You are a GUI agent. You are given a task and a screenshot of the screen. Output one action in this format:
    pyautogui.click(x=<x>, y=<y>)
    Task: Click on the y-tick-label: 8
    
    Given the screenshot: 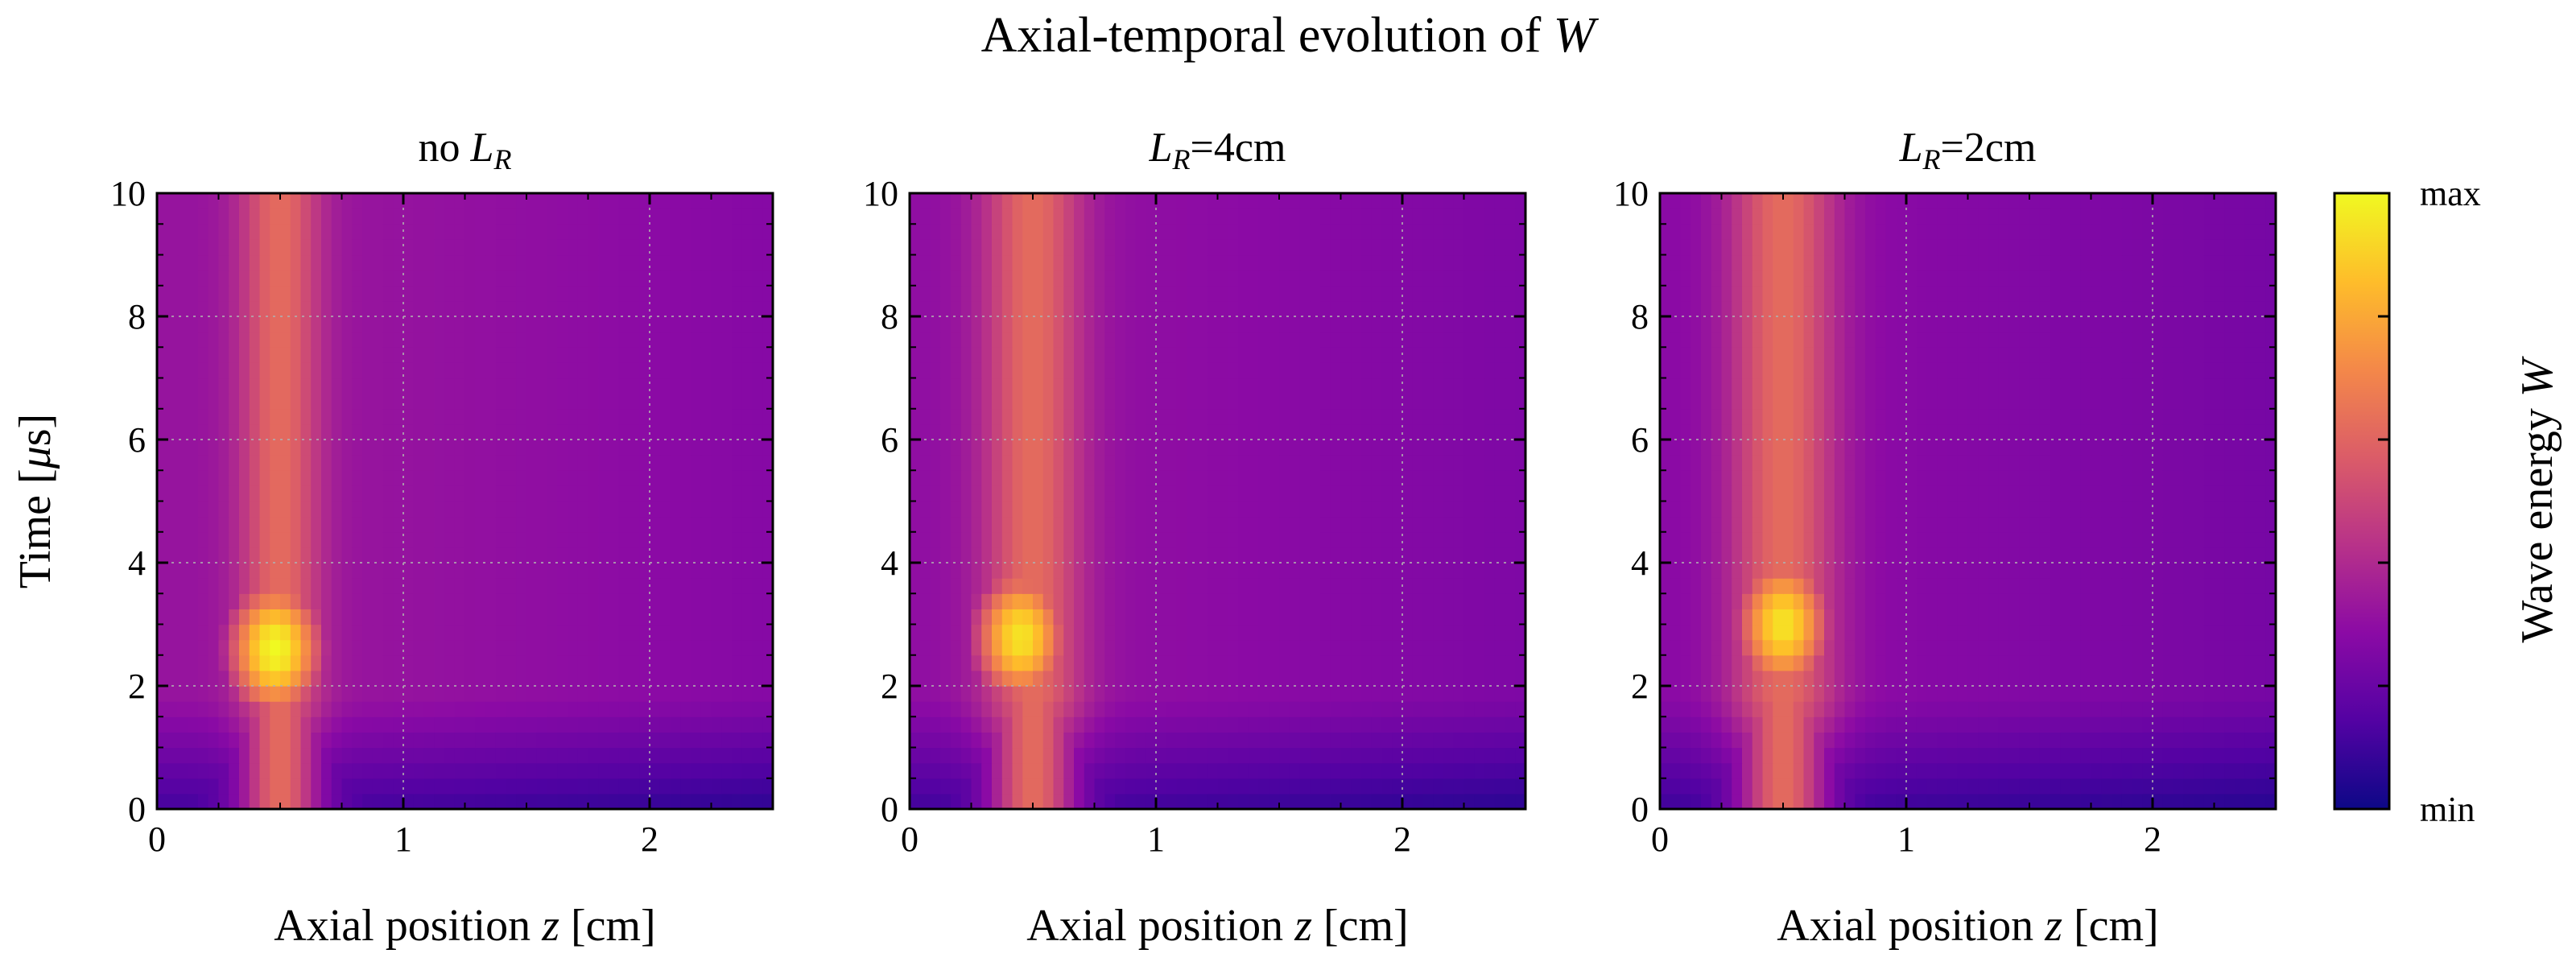 What is the action you would take?
    pyautogui.click(x=137, y=316)
    